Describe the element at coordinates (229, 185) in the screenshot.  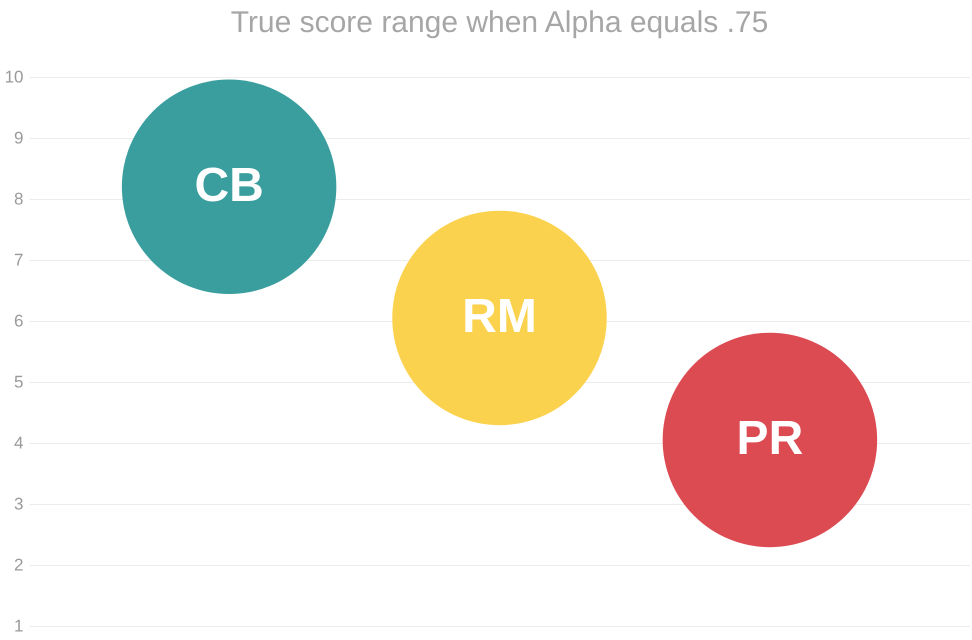
I see `series-label: CB` at that location.